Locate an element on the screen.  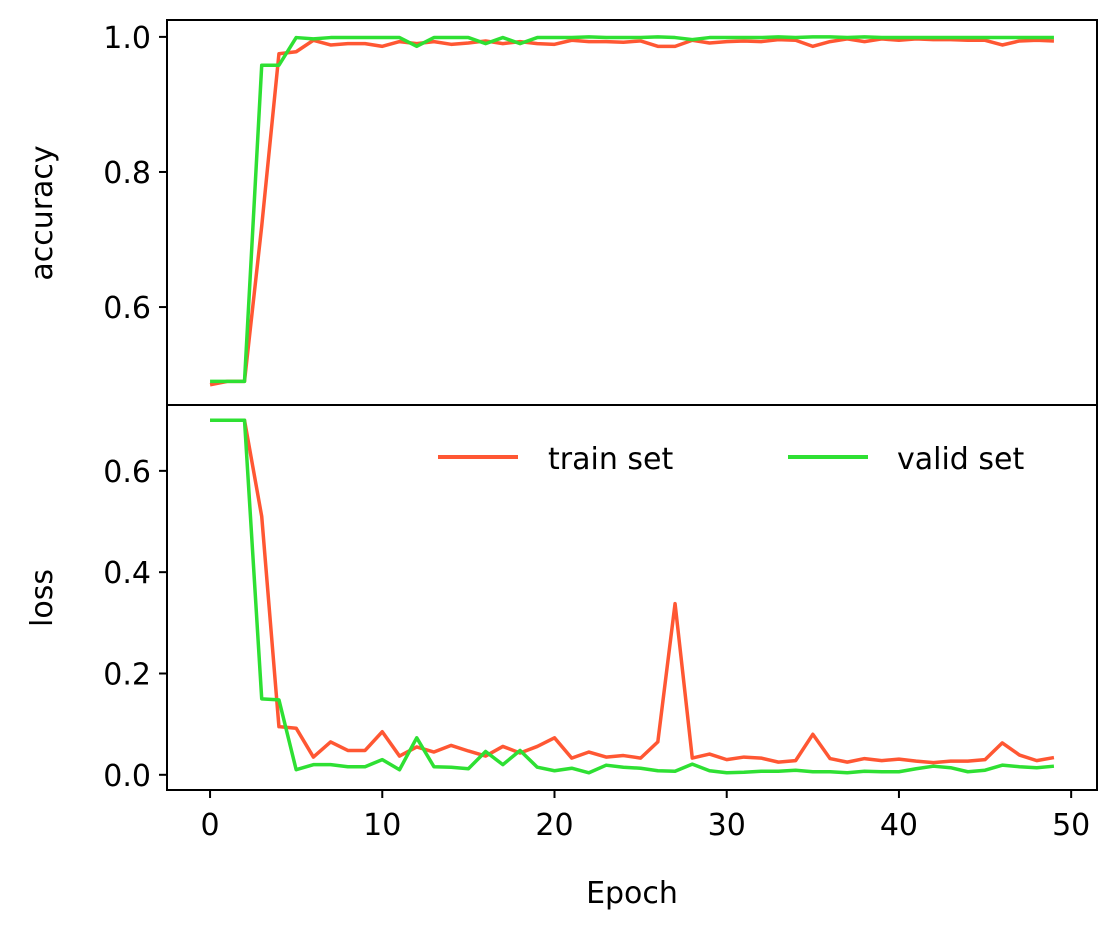
x-tick-label-1: 10 is located at coordinates (382, 825).